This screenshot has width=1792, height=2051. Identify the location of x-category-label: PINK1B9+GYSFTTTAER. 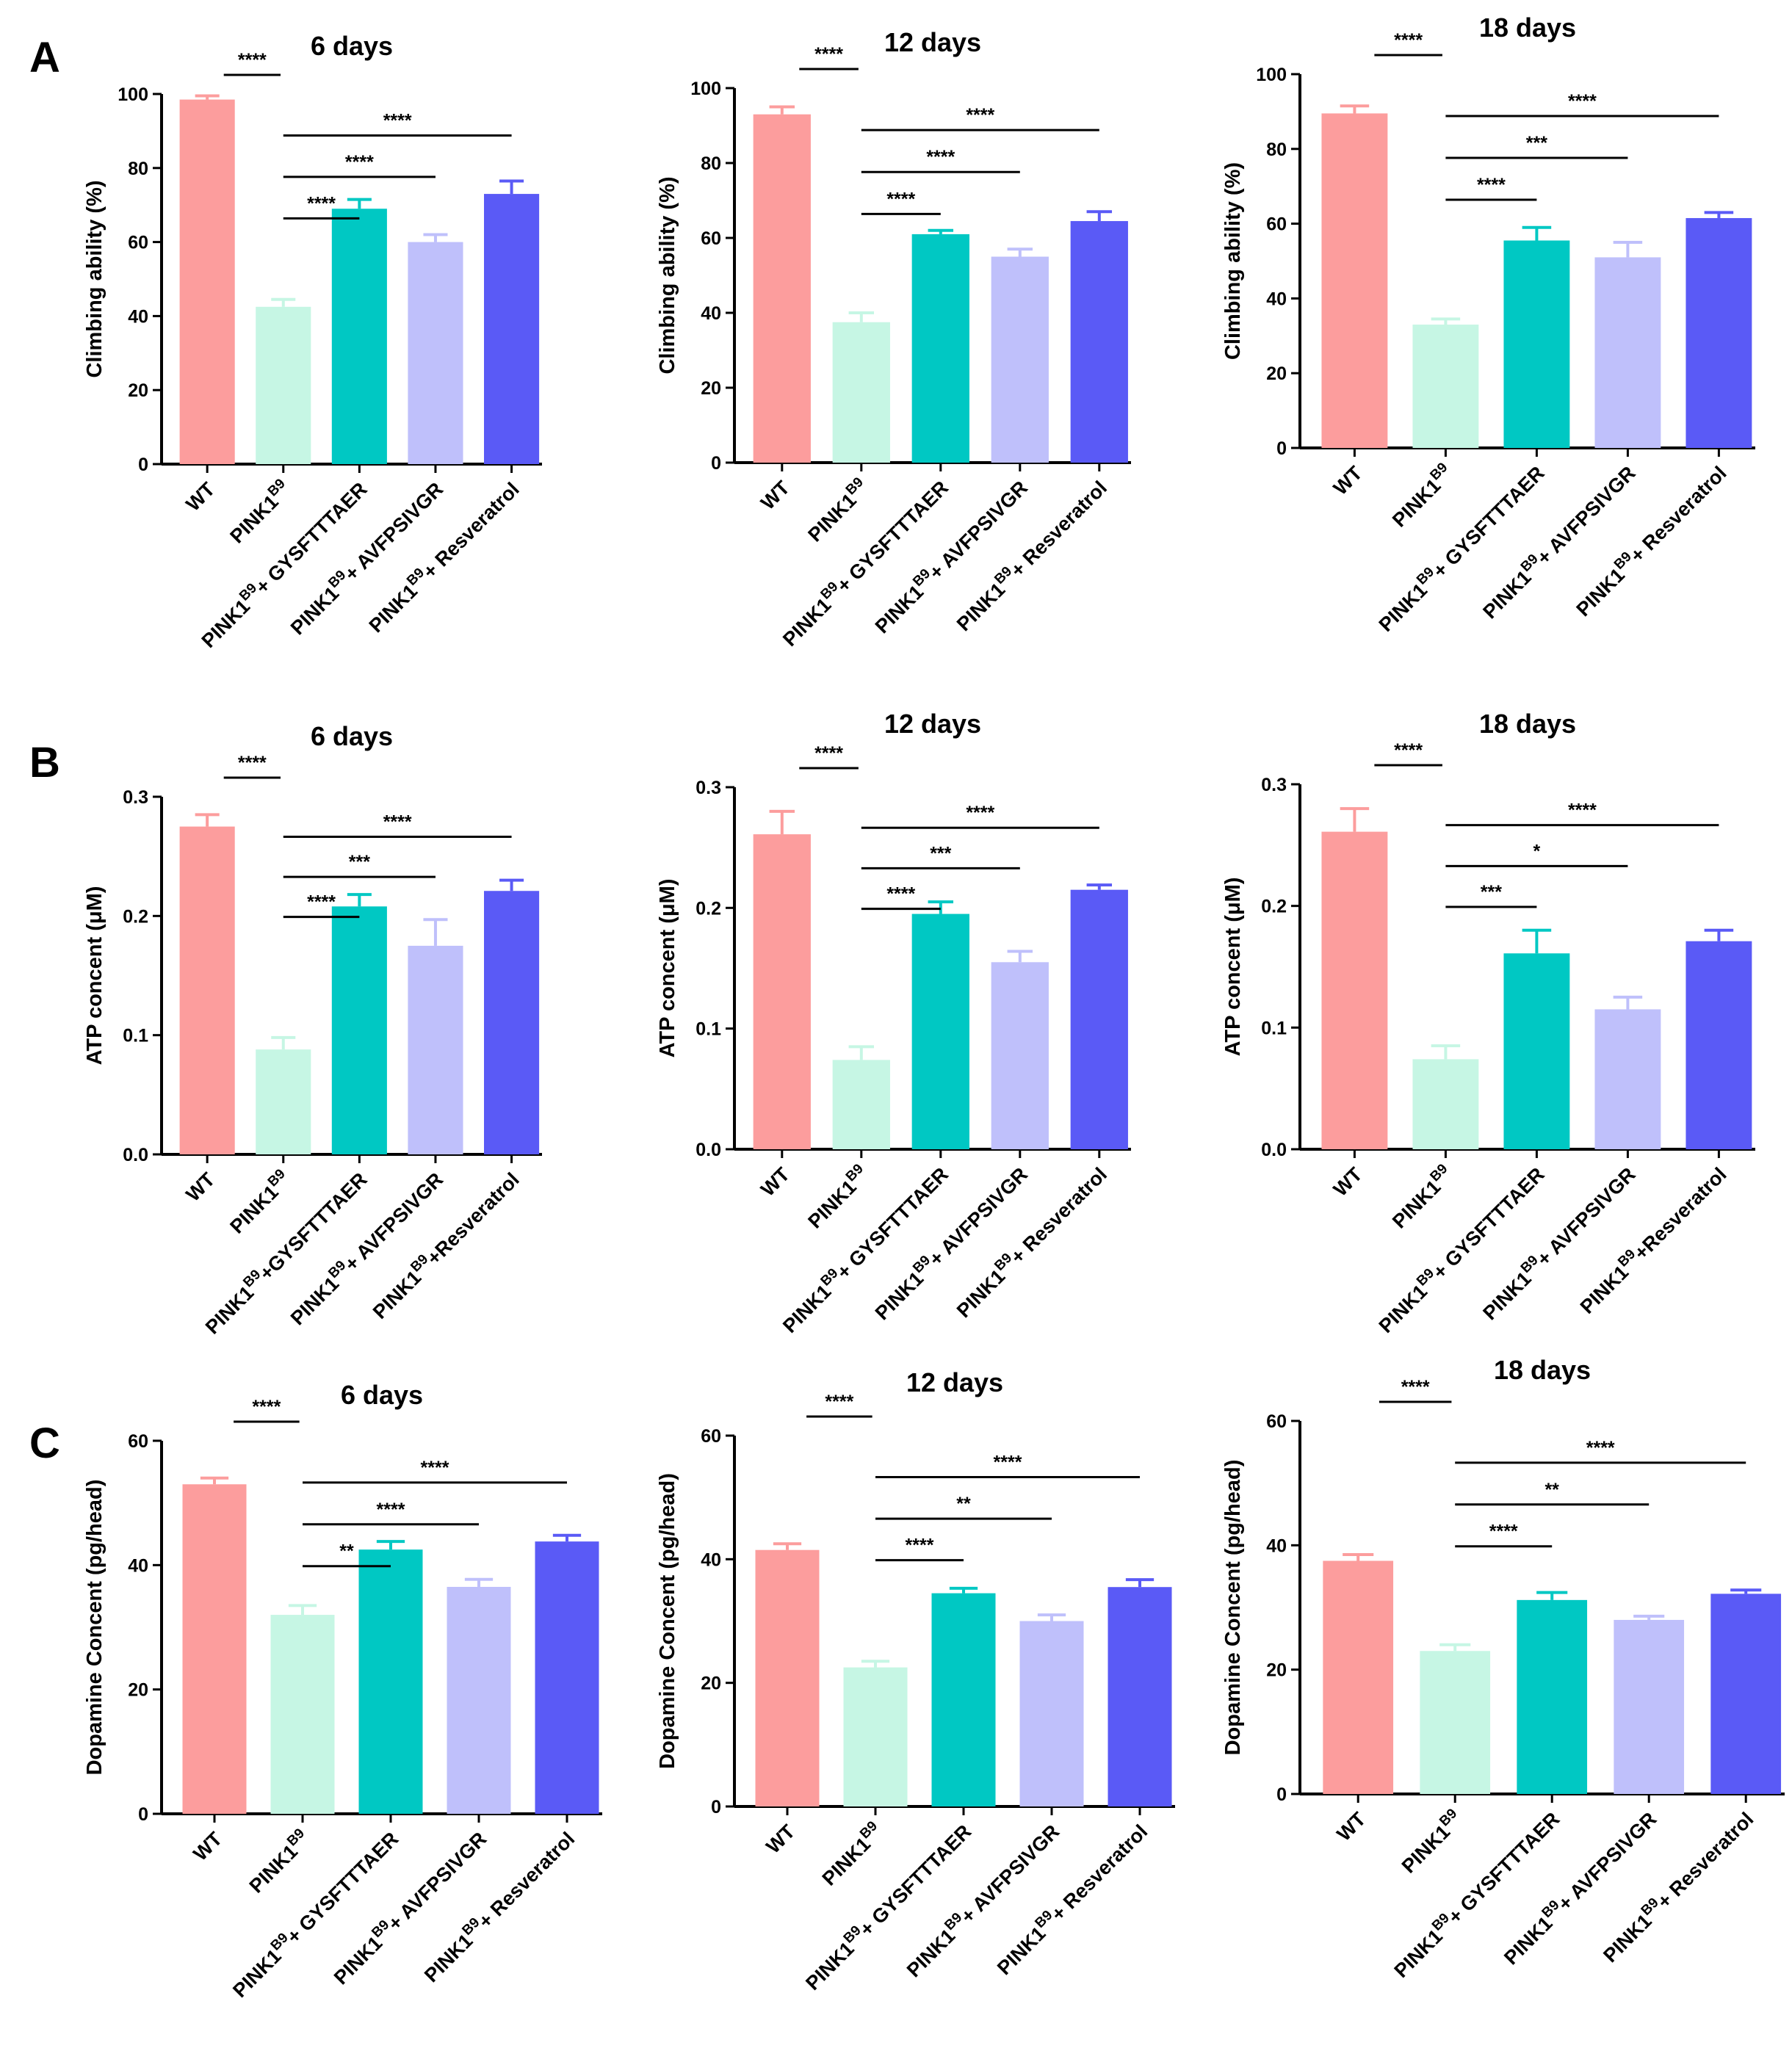
(285, 1252).